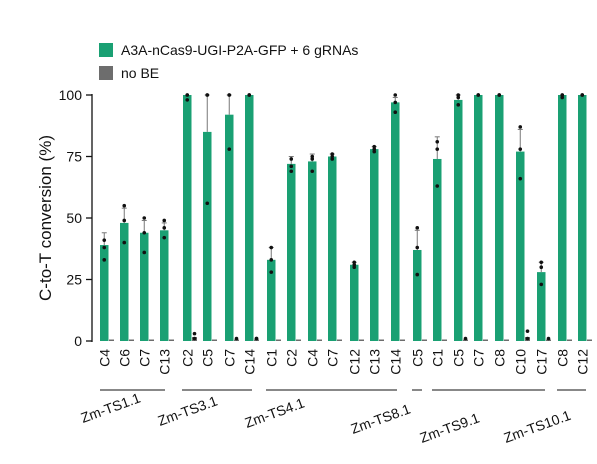  Describe the element at coordinates (140, 73) in the screenshot. I see `legend-label-no-be: no BE` at that location.